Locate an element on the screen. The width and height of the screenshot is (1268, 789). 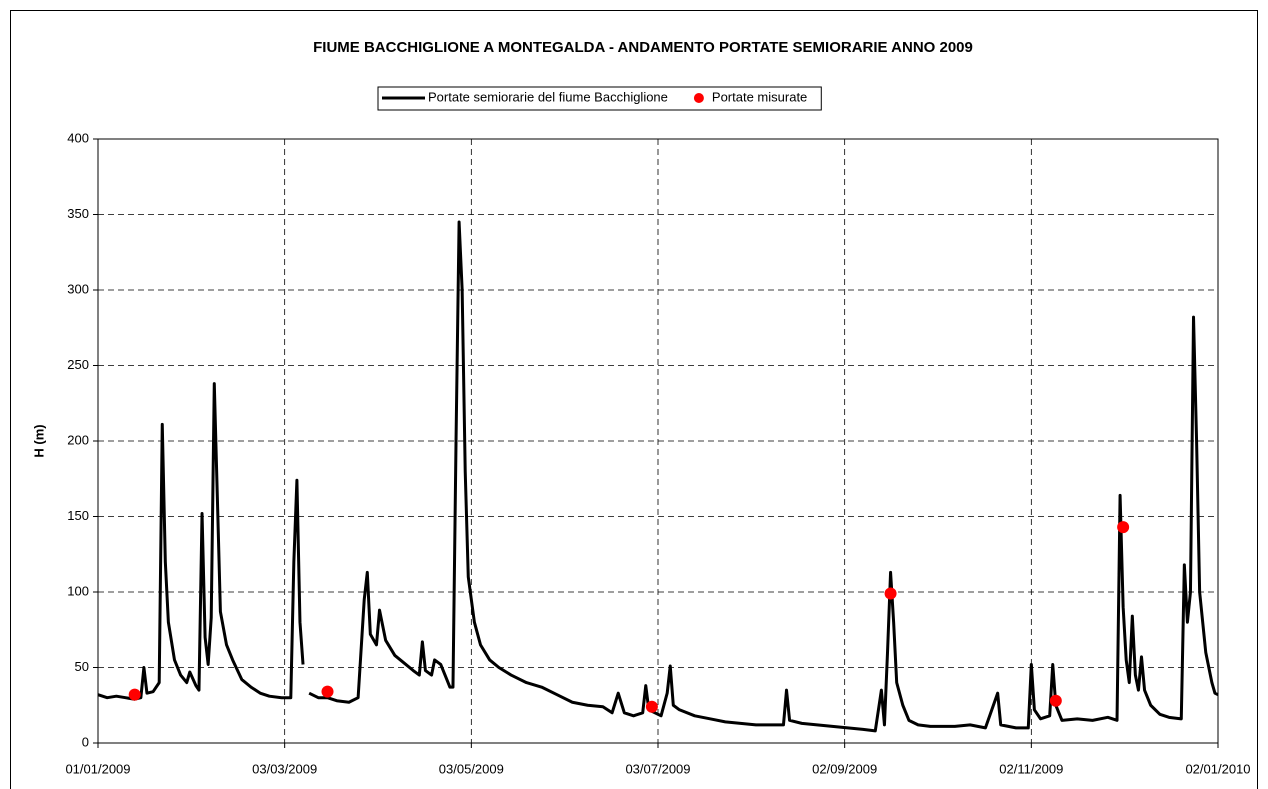
y-tick-label: 400 is located at coordinates (78, 137).